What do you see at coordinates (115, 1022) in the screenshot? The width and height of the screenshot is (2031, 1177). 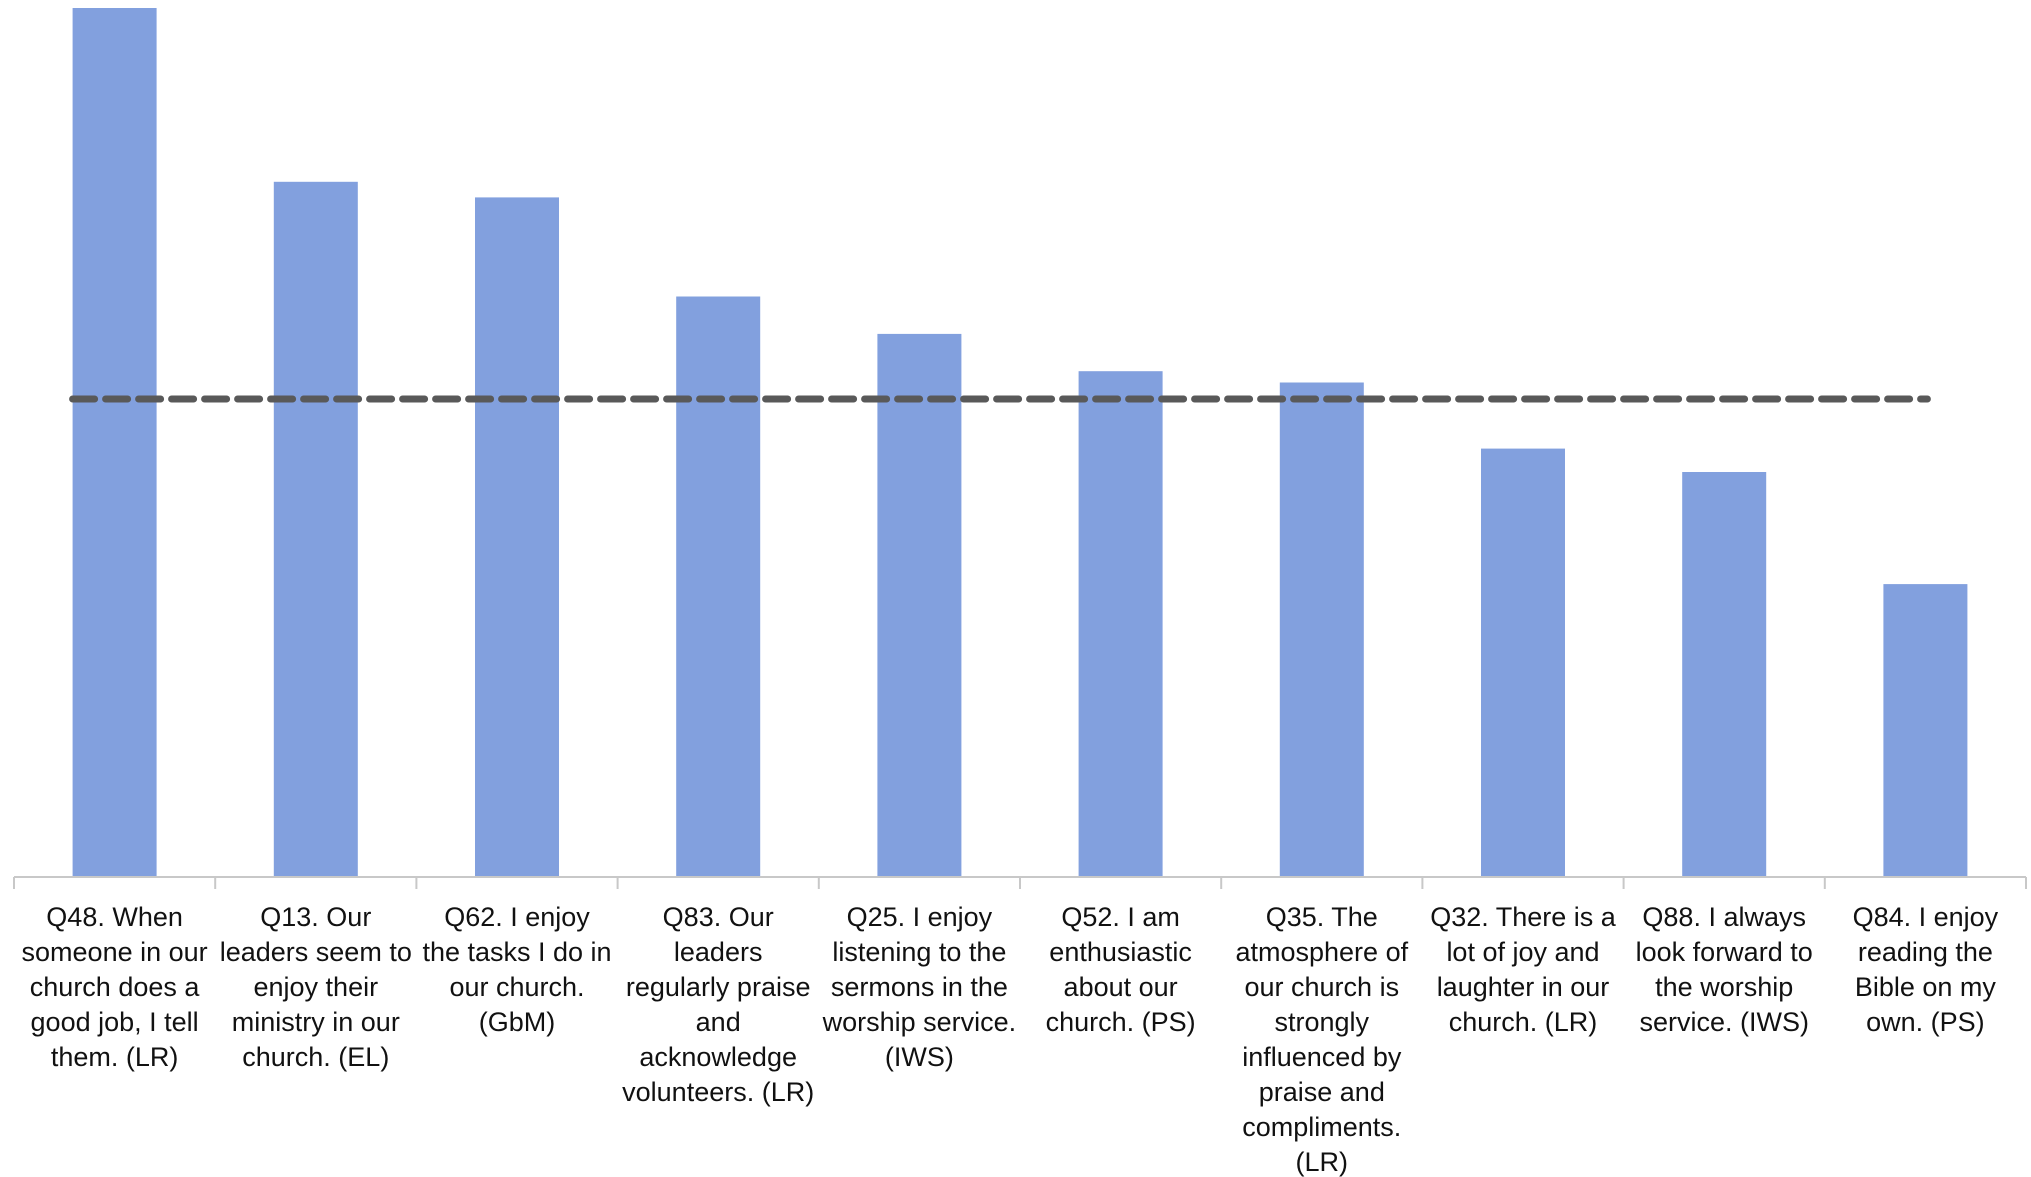 I see `x-tick-label-line: good job, I tell` at bounding box center [115, 1022].